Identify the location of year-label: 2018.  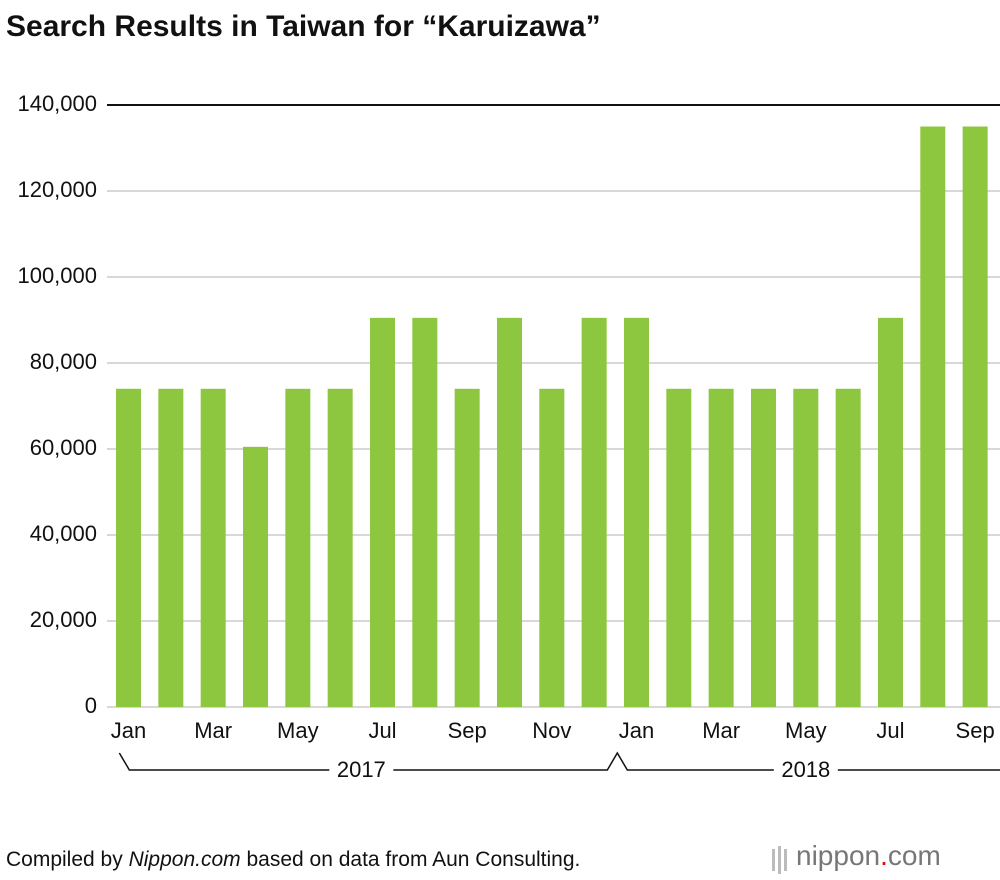
(805, 769).